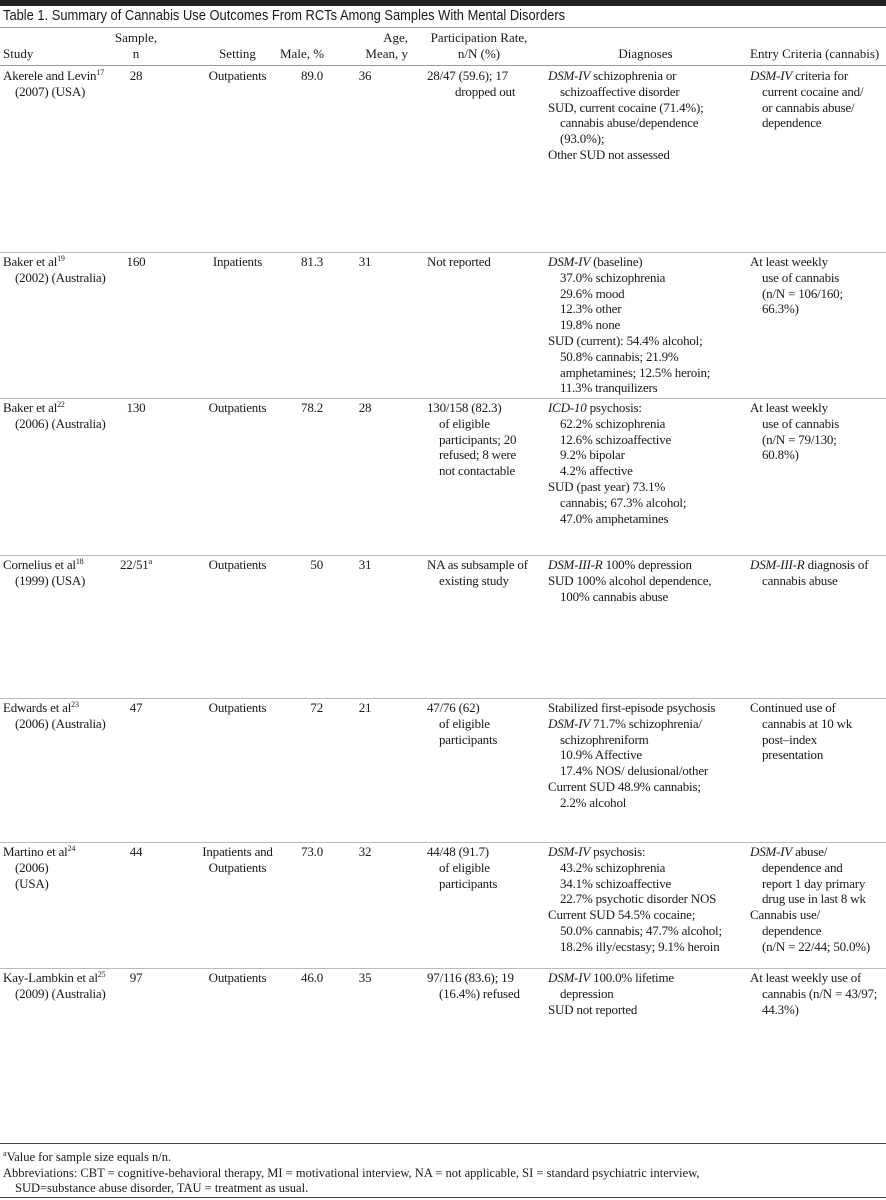 This screenshot has width=886, height=1200. Describe the element at coordinates (620, 91) in the screenshot. I see `text-line: schizoaffective disorder` at that location.